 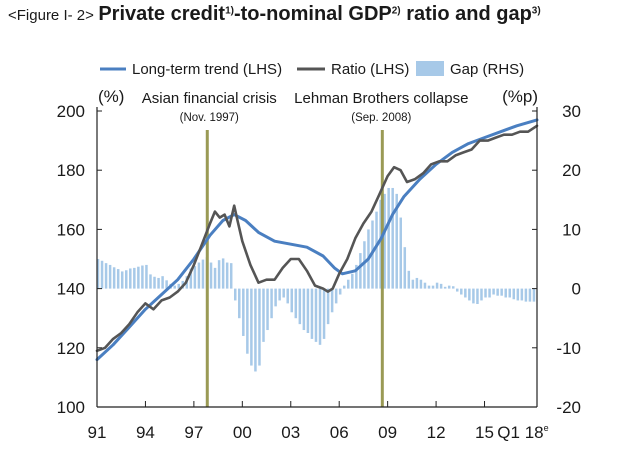 What do you see at coordinates (571, 229) in the screenshot?
I see `right-tick-label-10: 10` at bounding box center [571, 229].